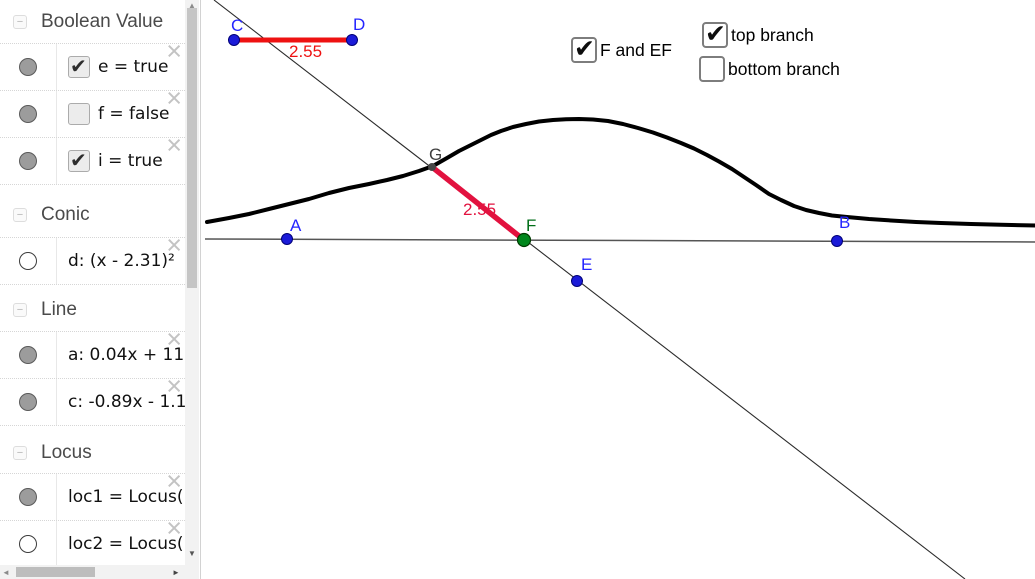 The width and height of the screenshot is (1035, 579). I want to click on checkbox-label: top branch, so click(772, 35).